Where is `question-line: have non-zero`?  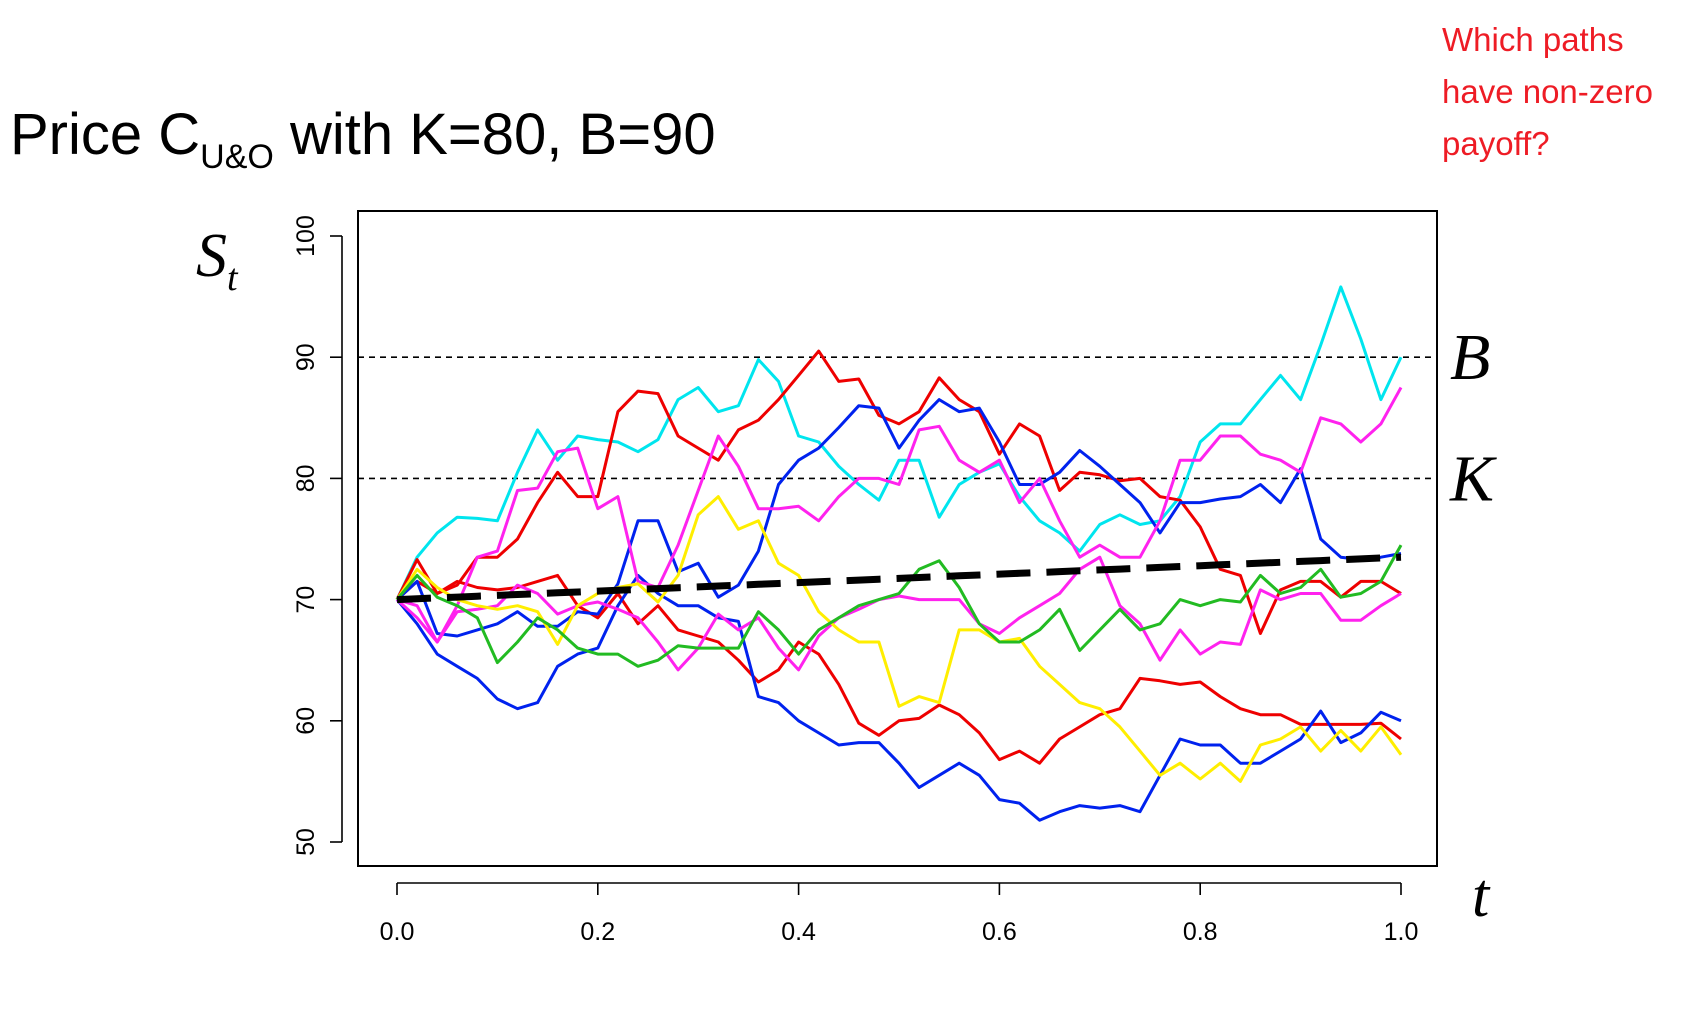 question-line: have non-zero is located at coordinates (1547, 91).